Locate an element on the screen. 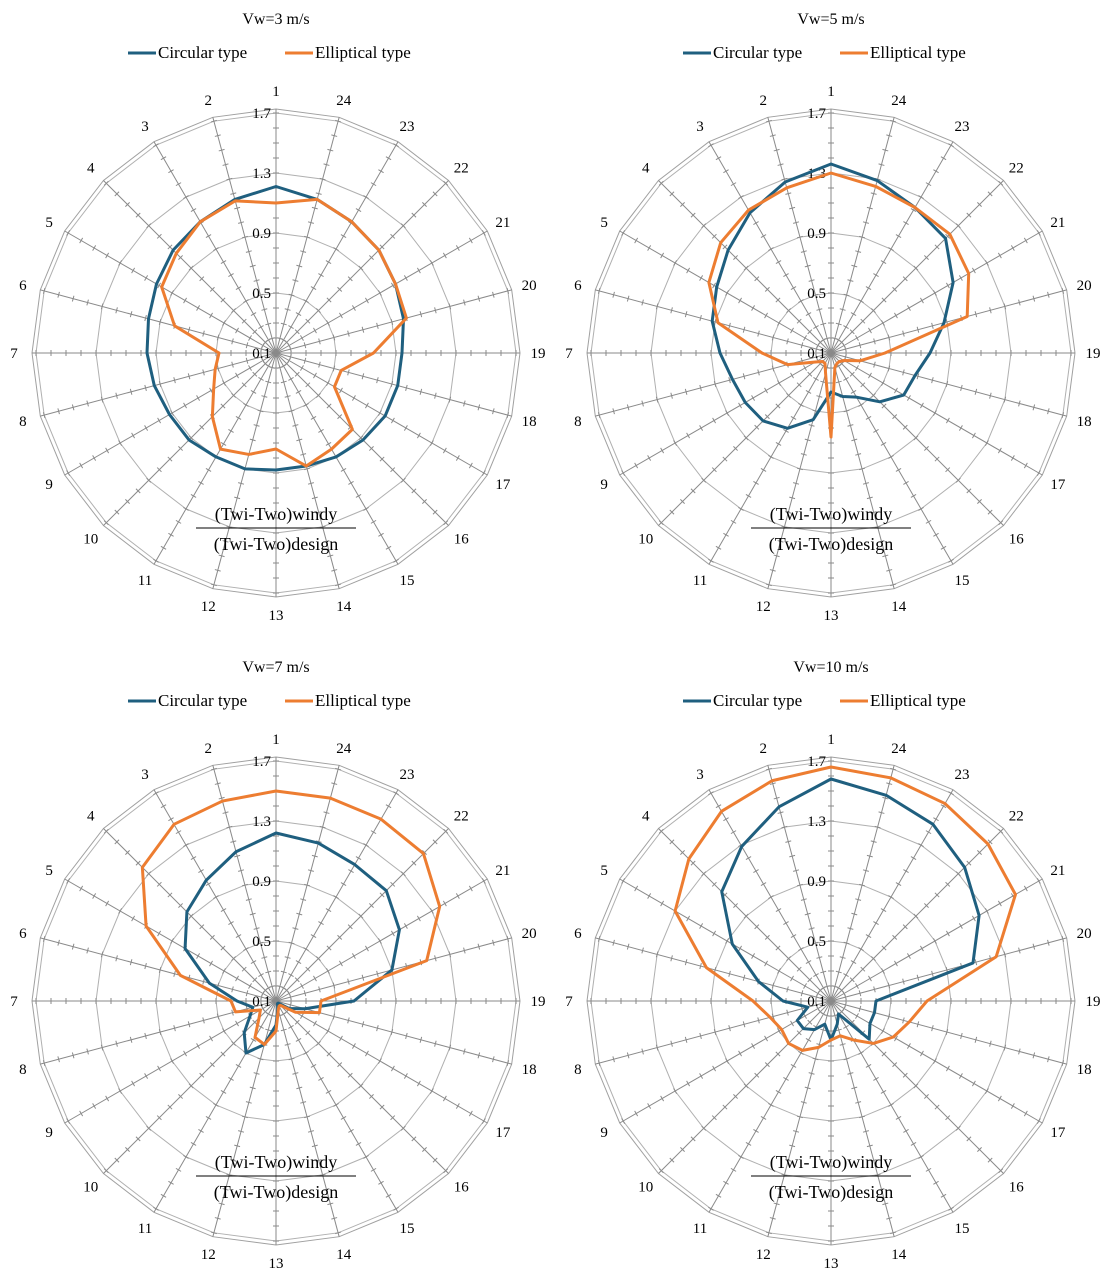 The height and width of the screenshot is (1285, 1110). legend: Circular type Elliptical type is located at coordinates (269, 52).